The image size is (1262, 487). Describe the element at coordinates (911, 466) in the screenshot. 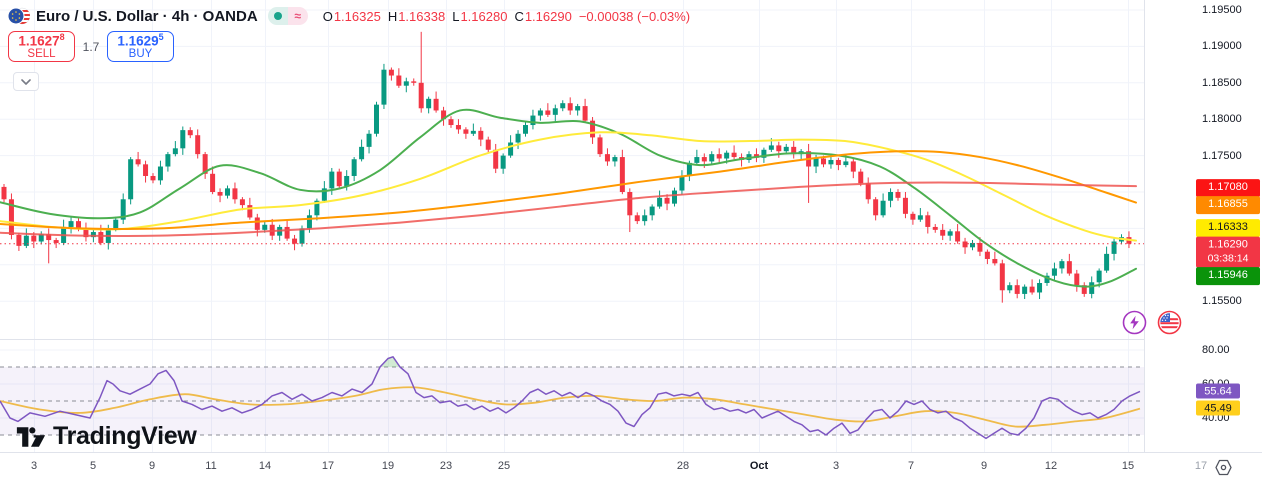

I see `time-axis-label: 7` at that location.